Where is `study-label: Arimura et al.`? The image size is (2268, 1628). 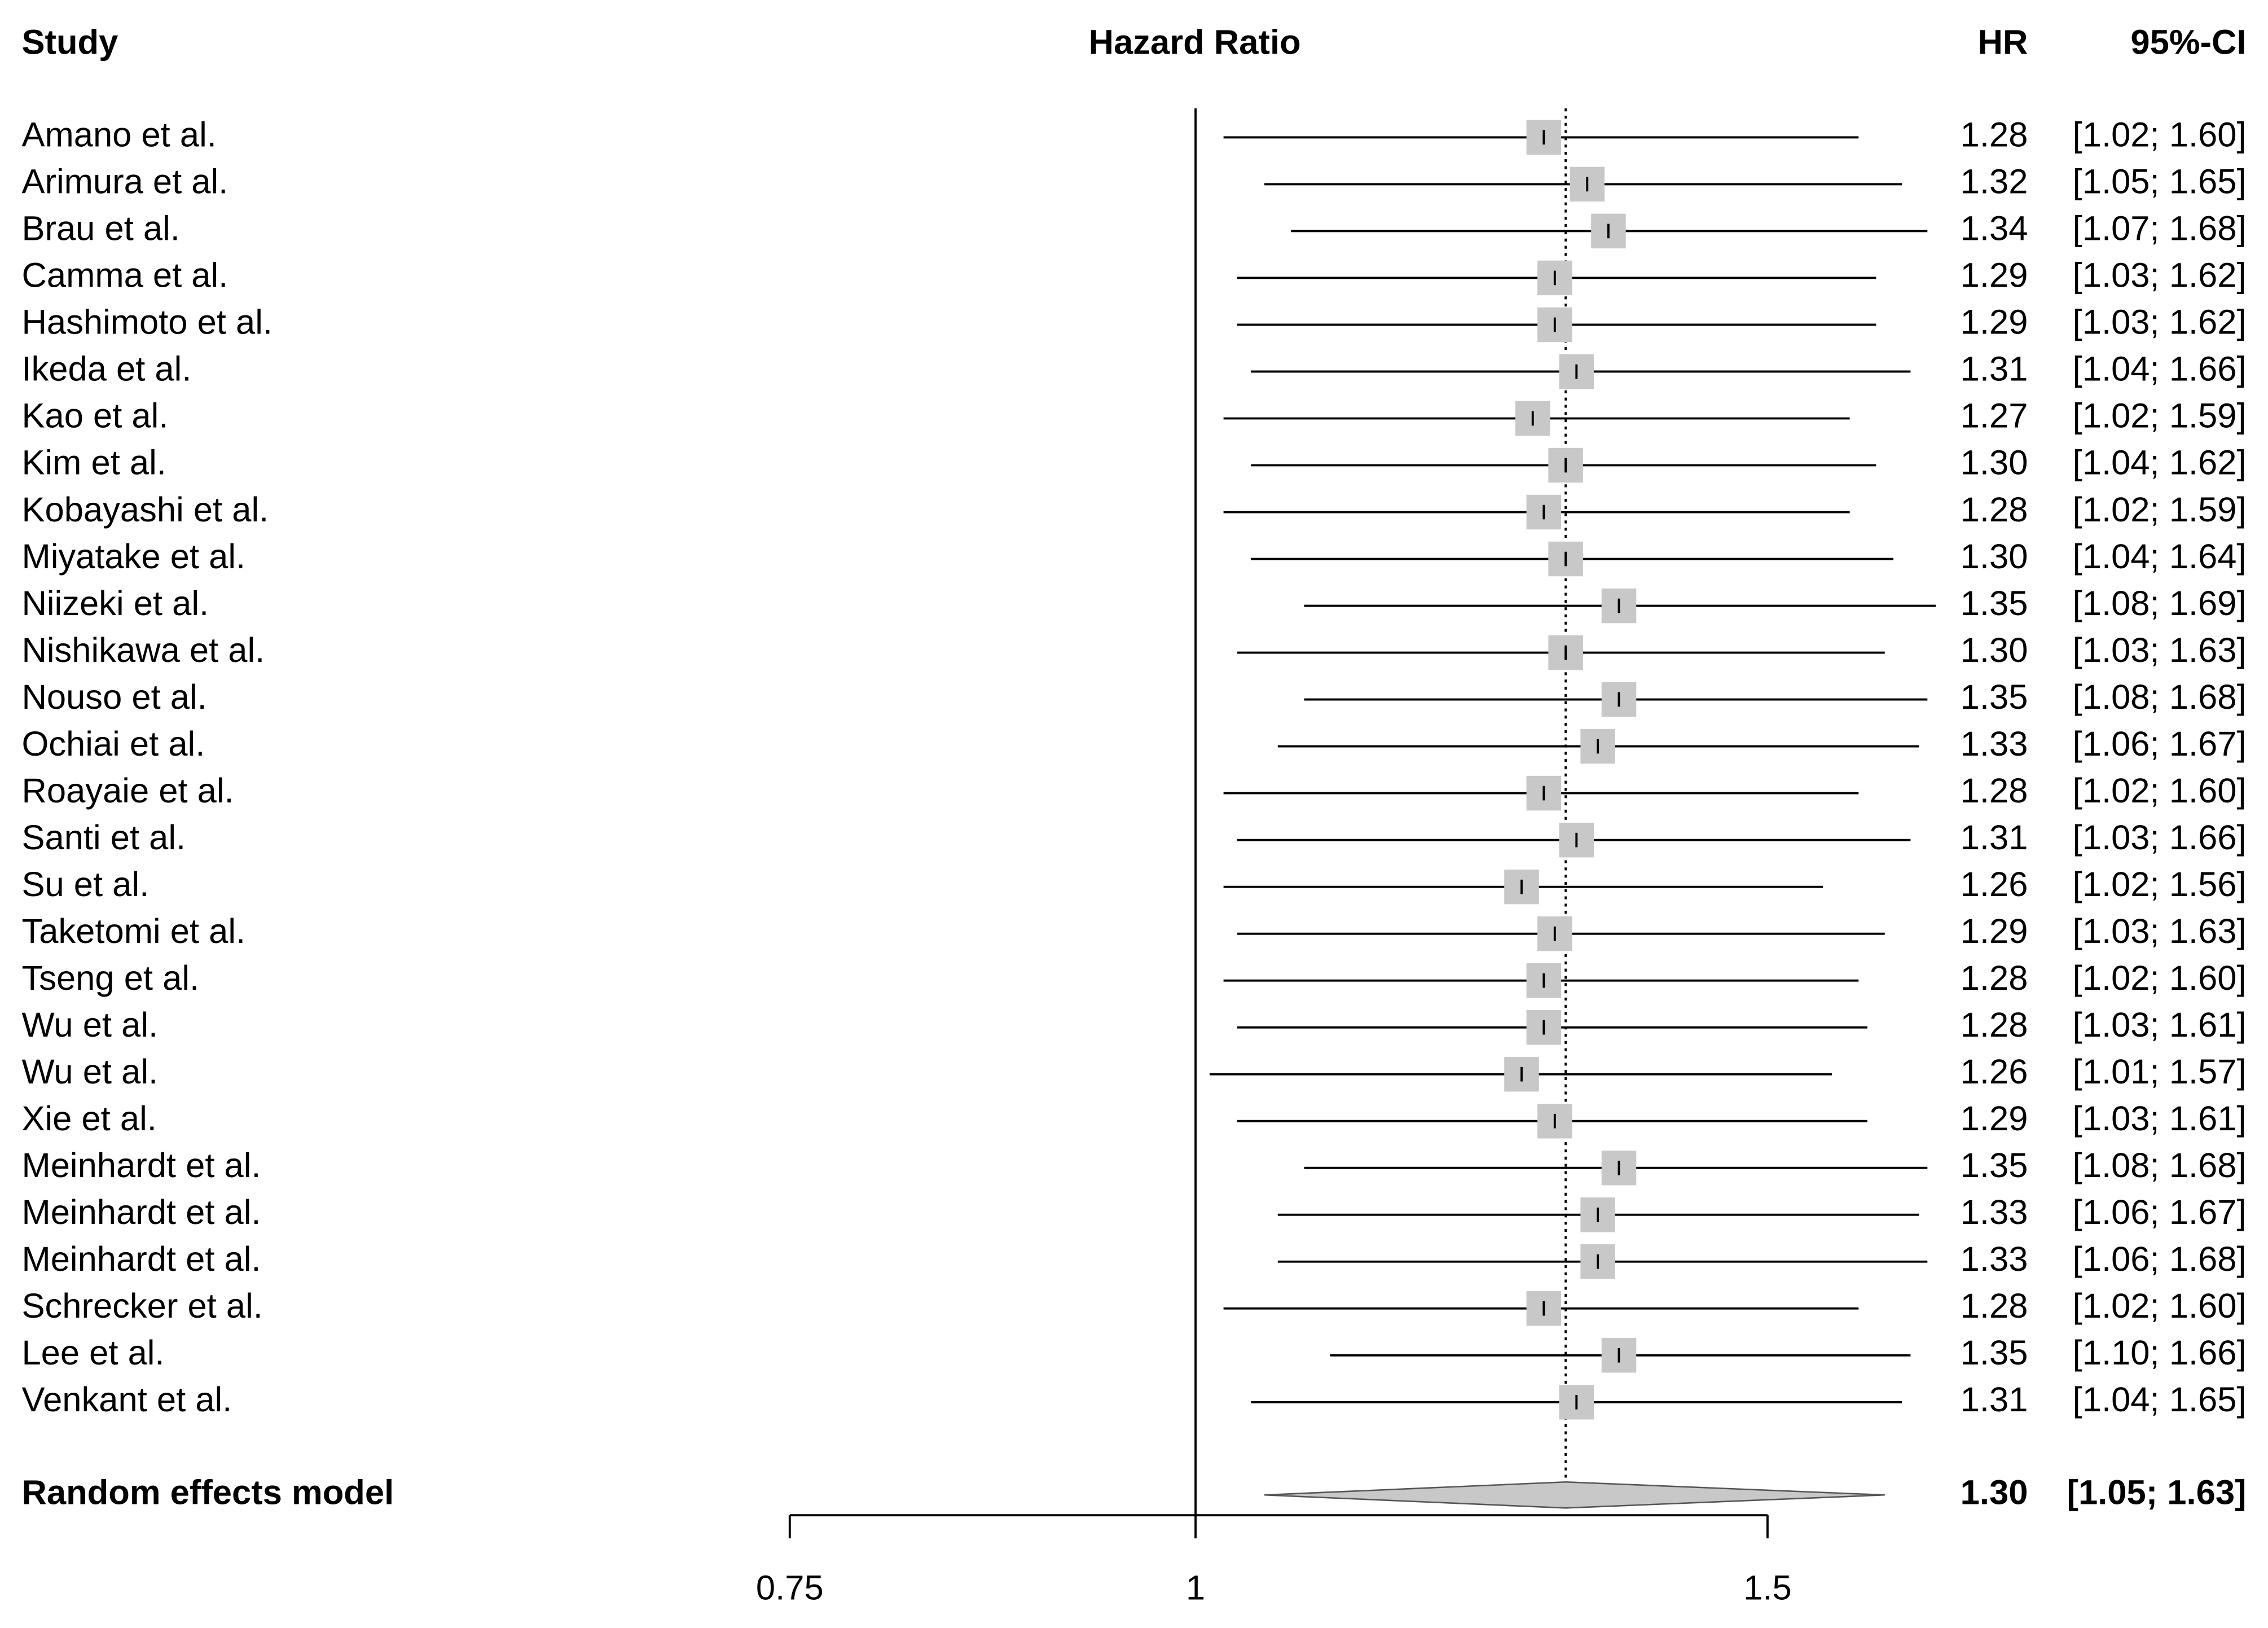
study-label: Arimura et al. is located at coordinates (125, 182).